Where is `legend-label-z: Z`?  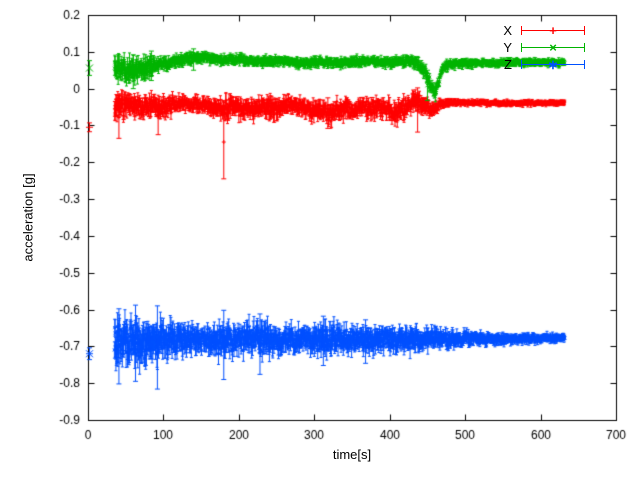
legend-label-z: Z is located at coordinates (508, 64).